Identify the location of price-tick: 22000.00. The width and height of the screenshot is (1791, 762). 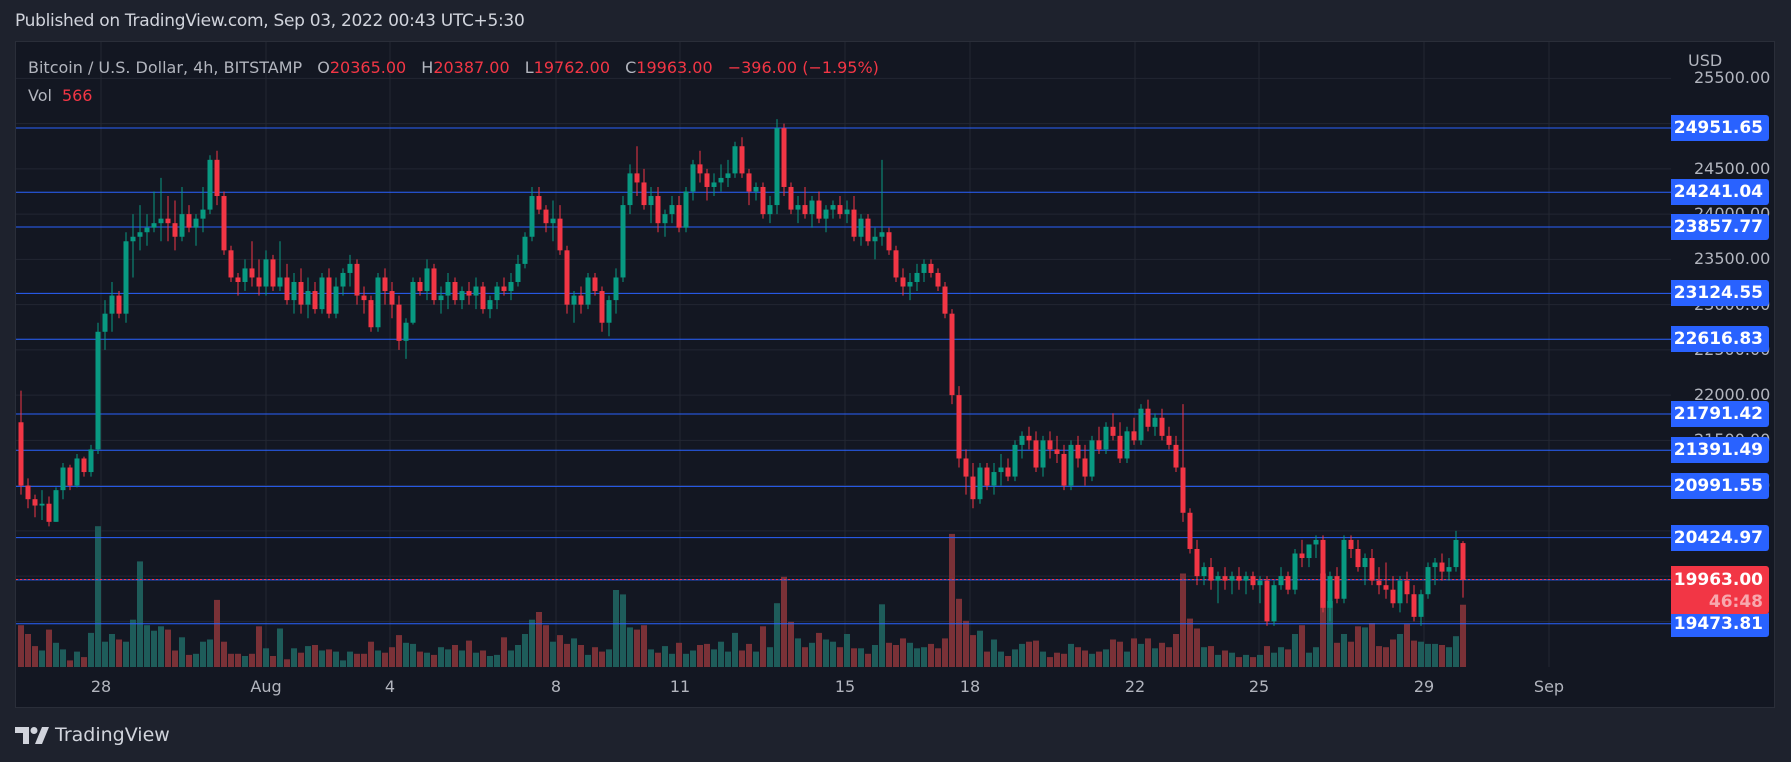
(1732, 395).